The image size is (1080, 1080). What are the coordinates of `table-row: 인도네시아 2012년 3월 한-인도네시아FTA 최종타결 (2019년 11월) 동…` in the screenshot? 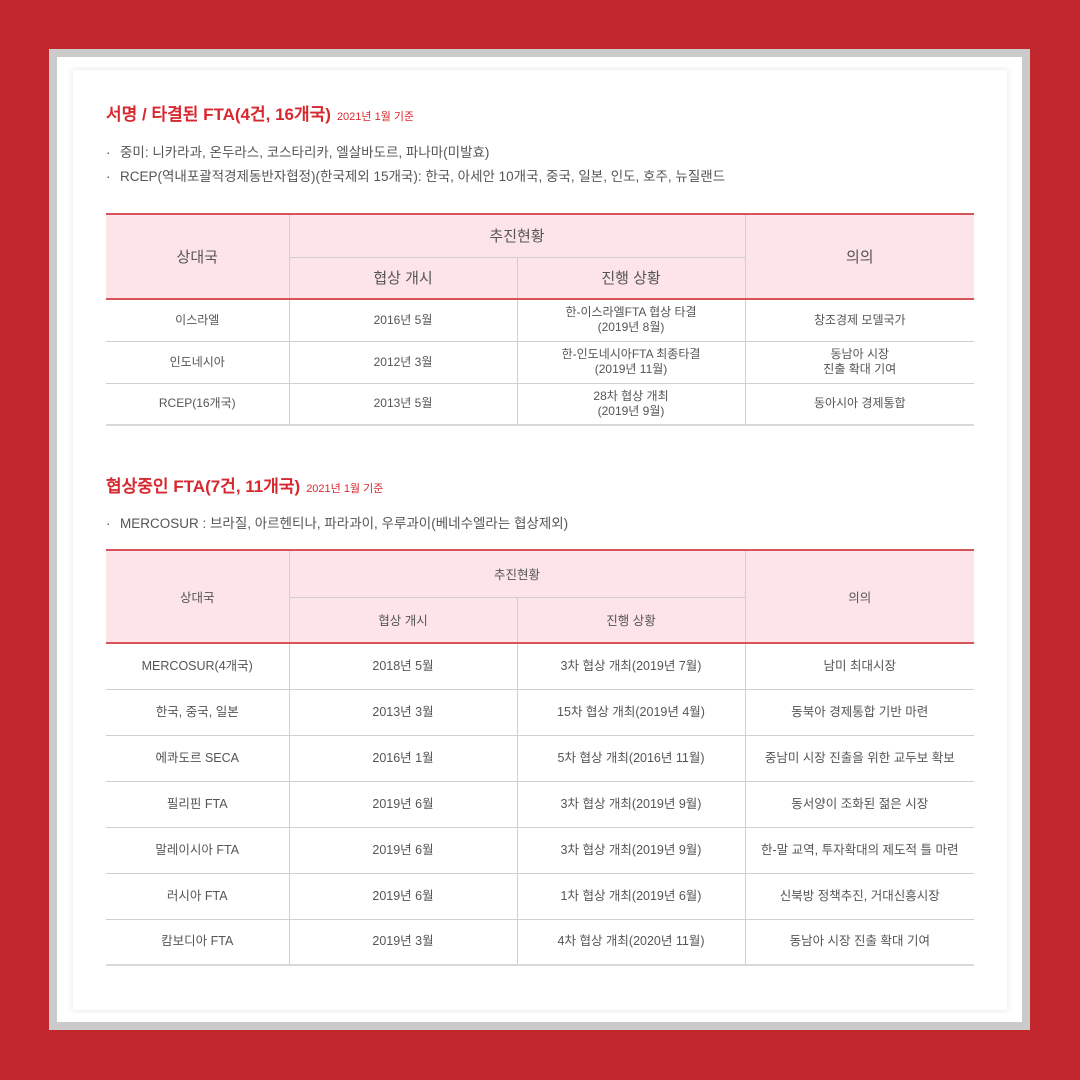 It's located at (540, 362).